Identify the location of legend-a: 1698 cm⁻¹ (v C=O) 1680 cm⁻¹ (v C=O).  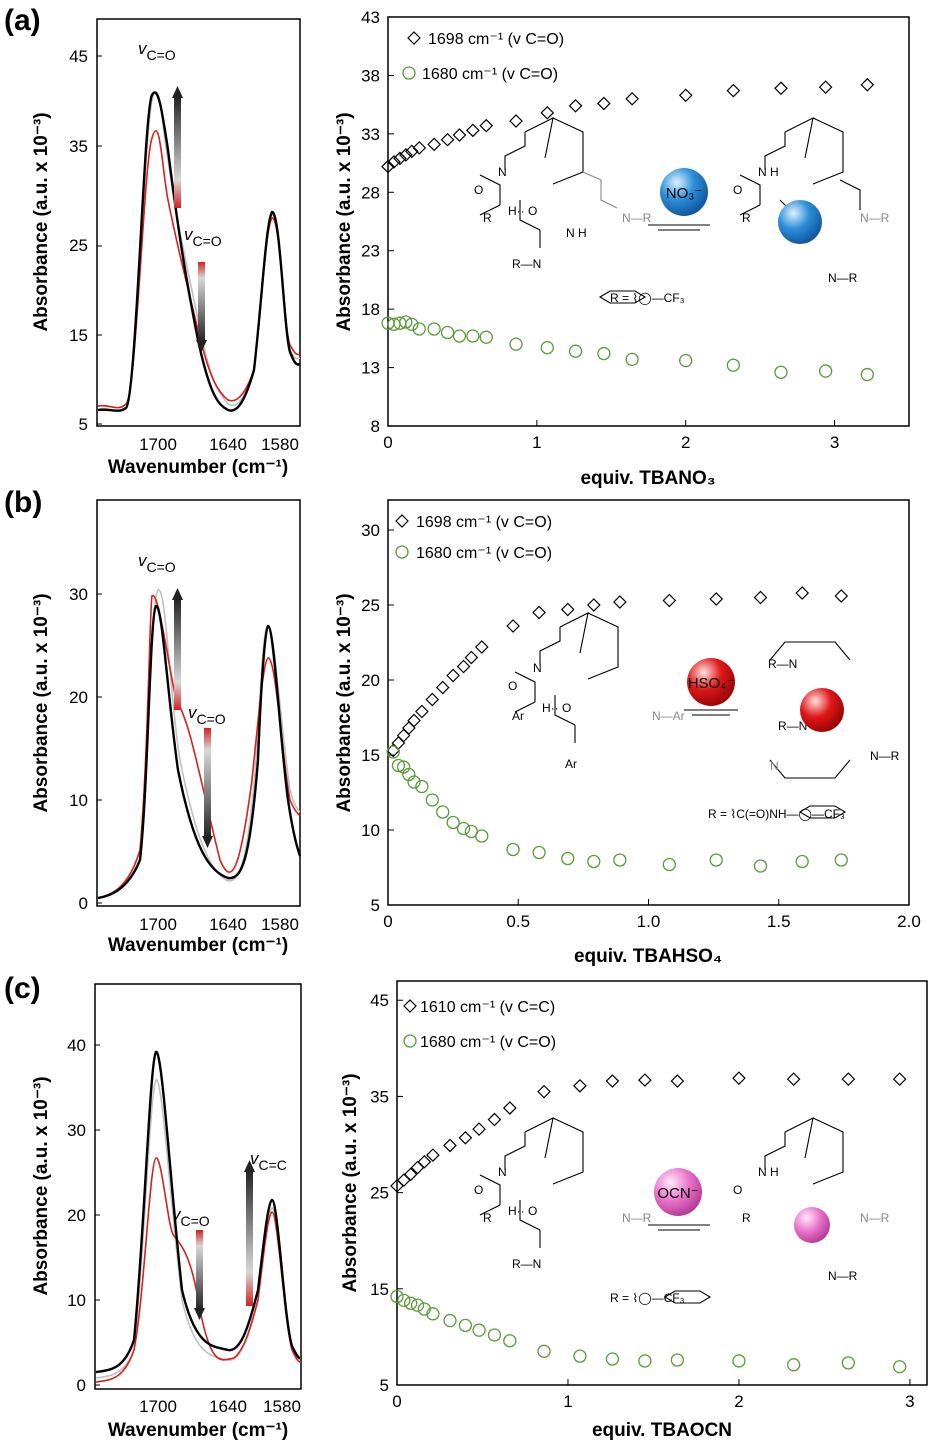
(483, 57).